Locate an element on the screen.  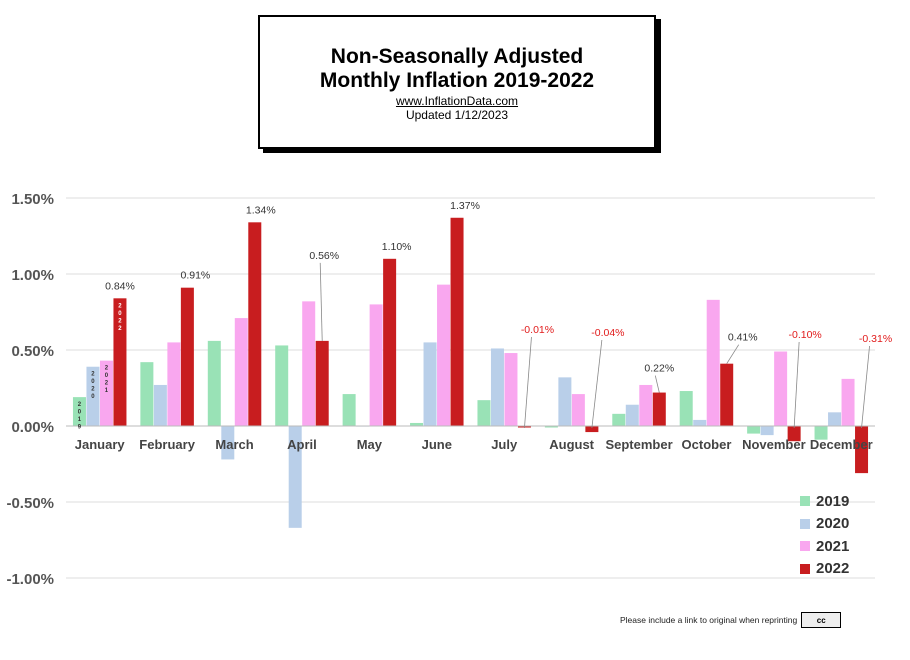
creative-commons-badge-icon: cc is located at coordinates (821, 620).